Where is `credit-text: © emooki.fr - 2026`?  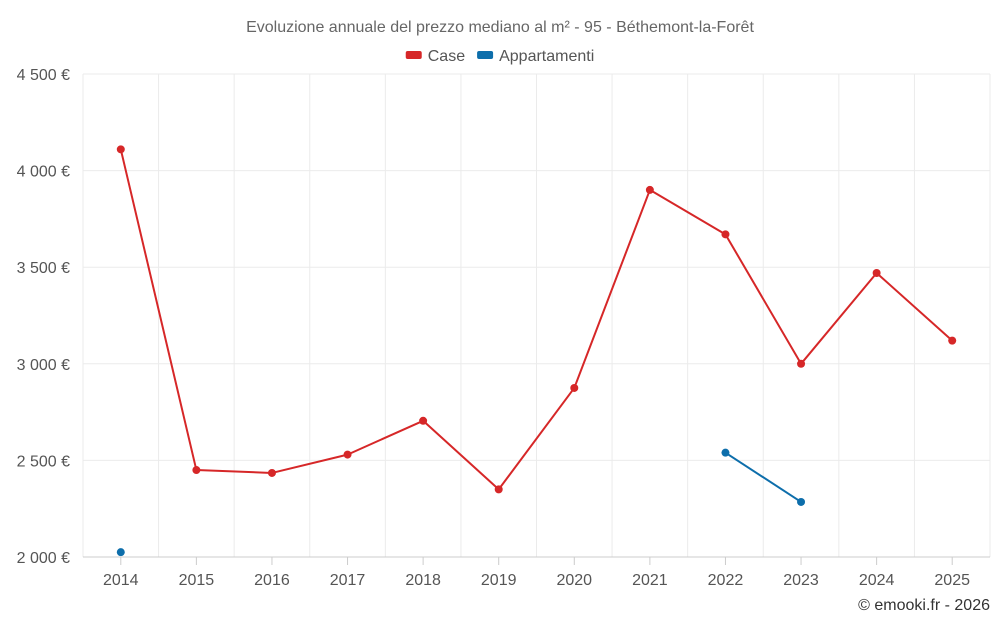
credit-text: © emooki.fr - 2026 is located at coordinates (924, 605).